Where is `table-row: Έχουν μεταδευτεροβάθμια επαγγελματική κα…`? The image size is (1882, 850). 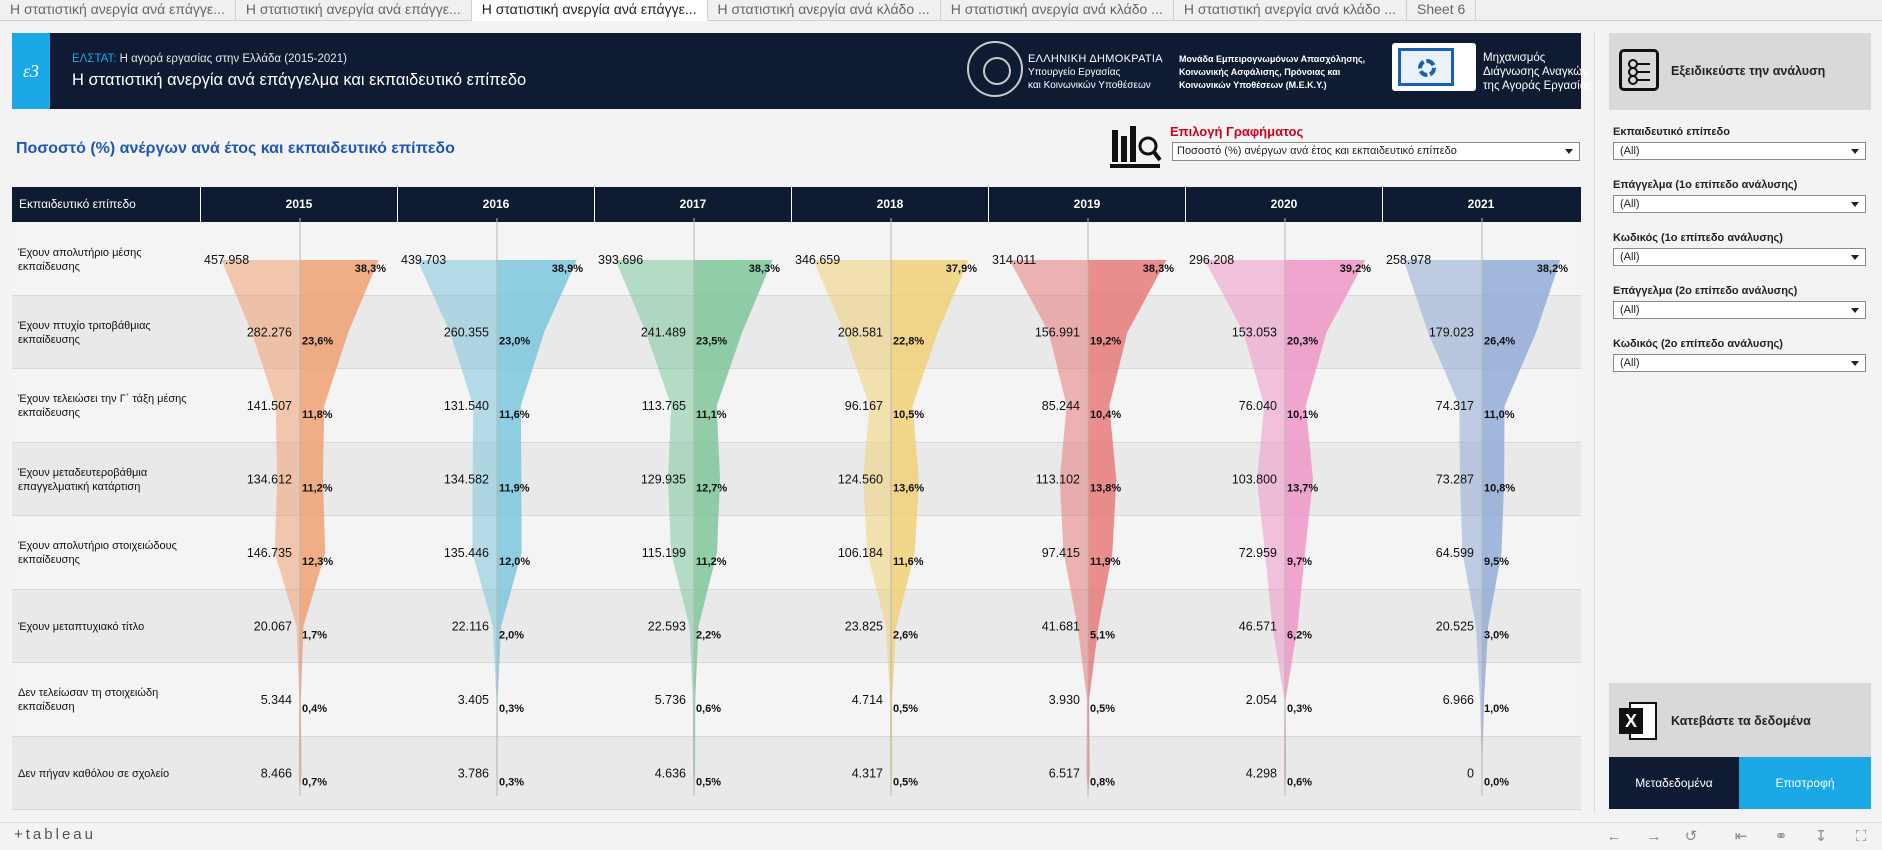 table-row: Έχουν μεταδευτεροβάθμια επαγγελματική κα… is located at coordinates (796, 479).